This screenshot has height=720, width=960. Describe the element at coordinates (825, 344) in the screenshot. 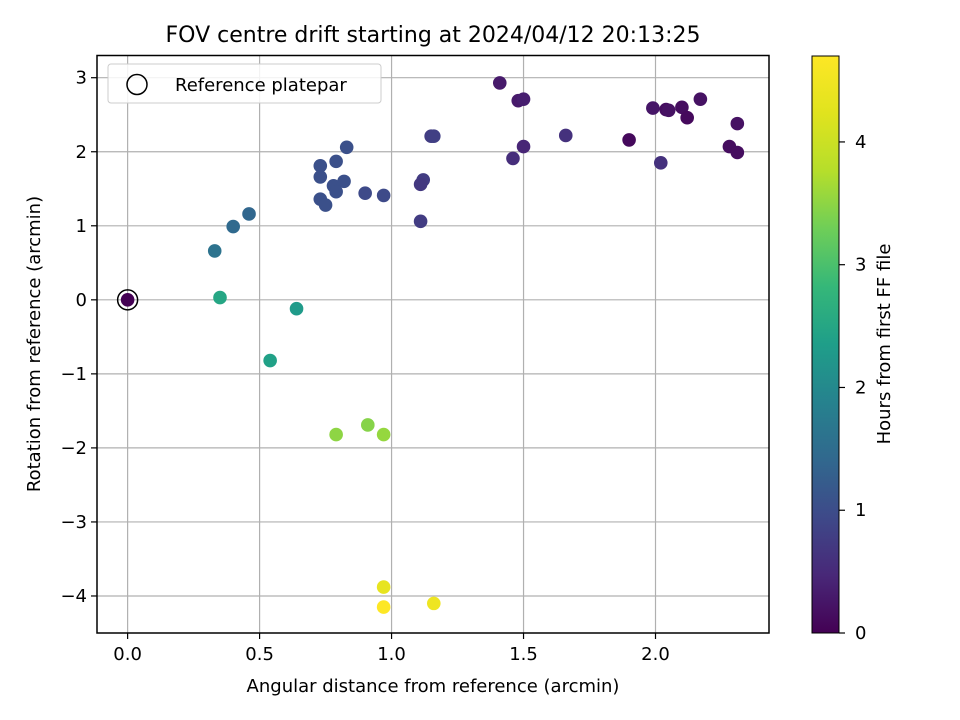

I see `colorbar-gradient` at that location.